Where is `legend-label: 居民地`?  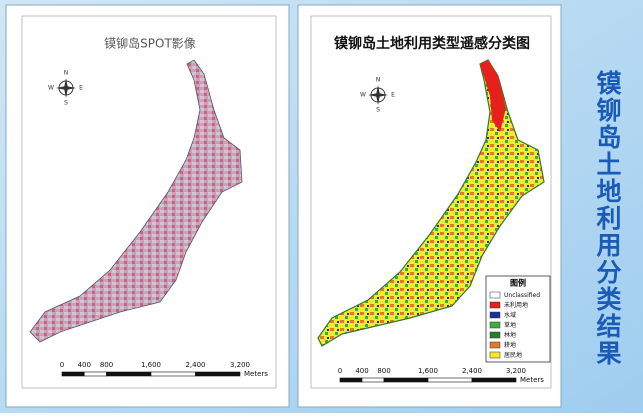
legend-label: 居民地 is located at coordinates (513, 355).